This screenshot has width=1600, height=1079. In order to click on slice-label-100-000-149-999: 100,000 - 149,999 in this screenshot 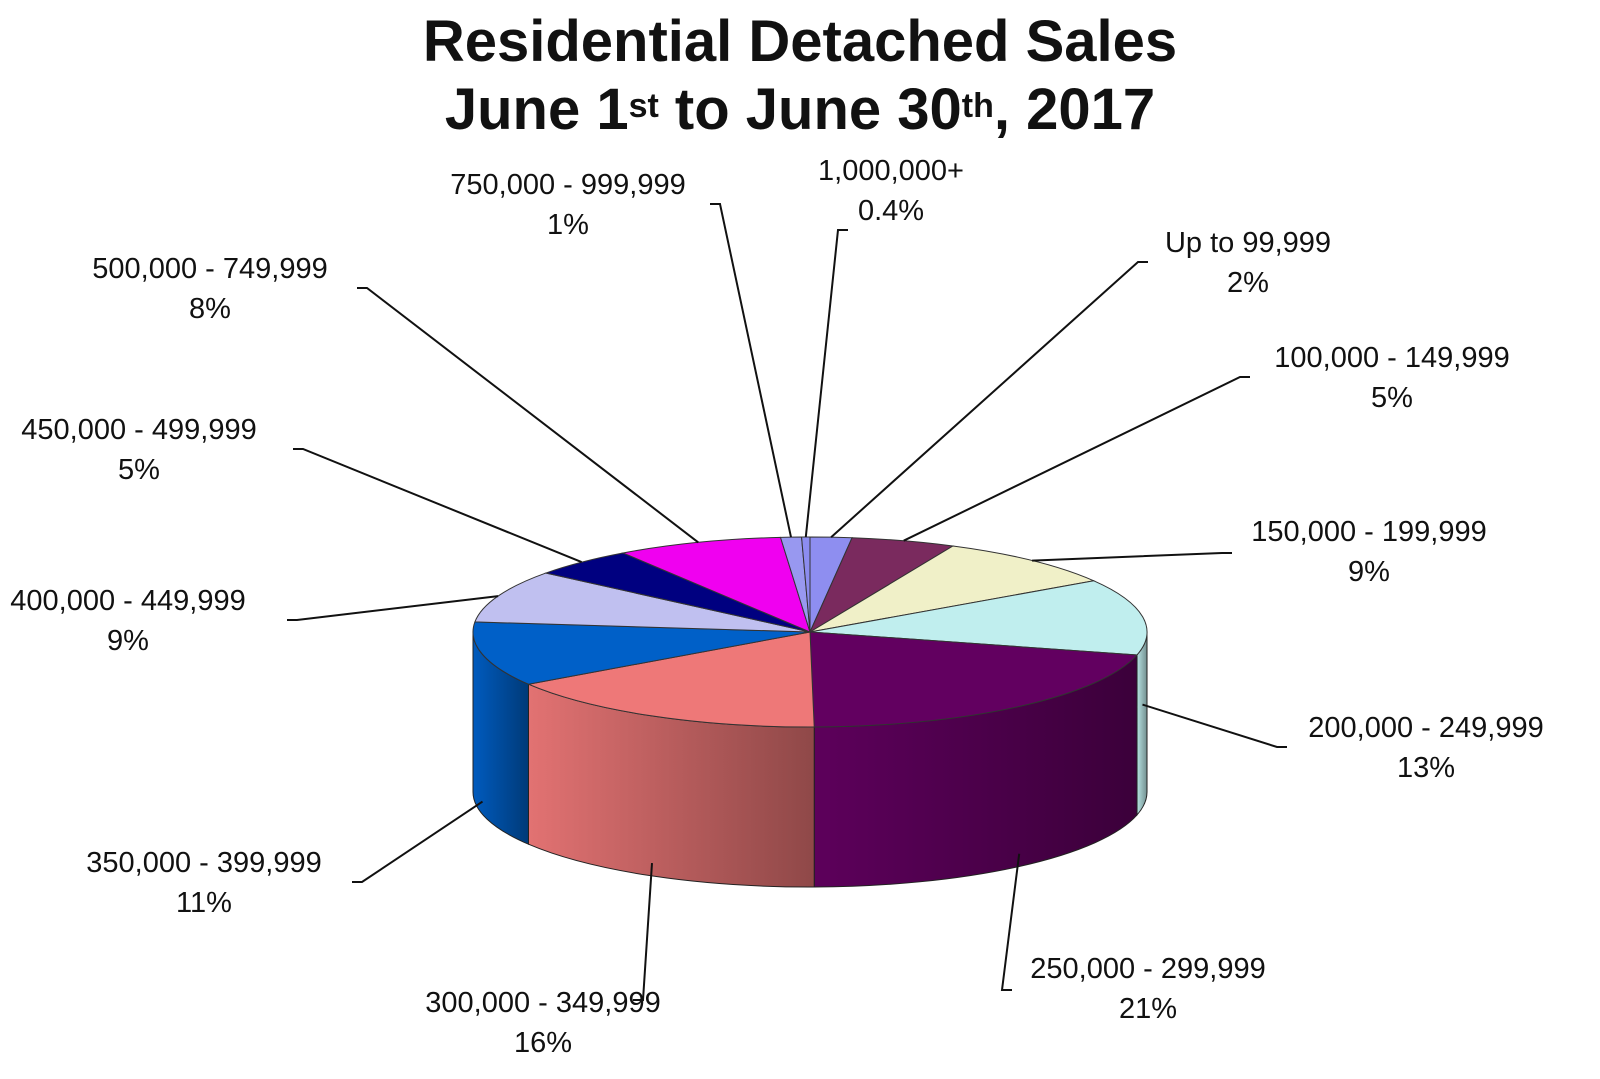, I will do `click(1391, 358)`.